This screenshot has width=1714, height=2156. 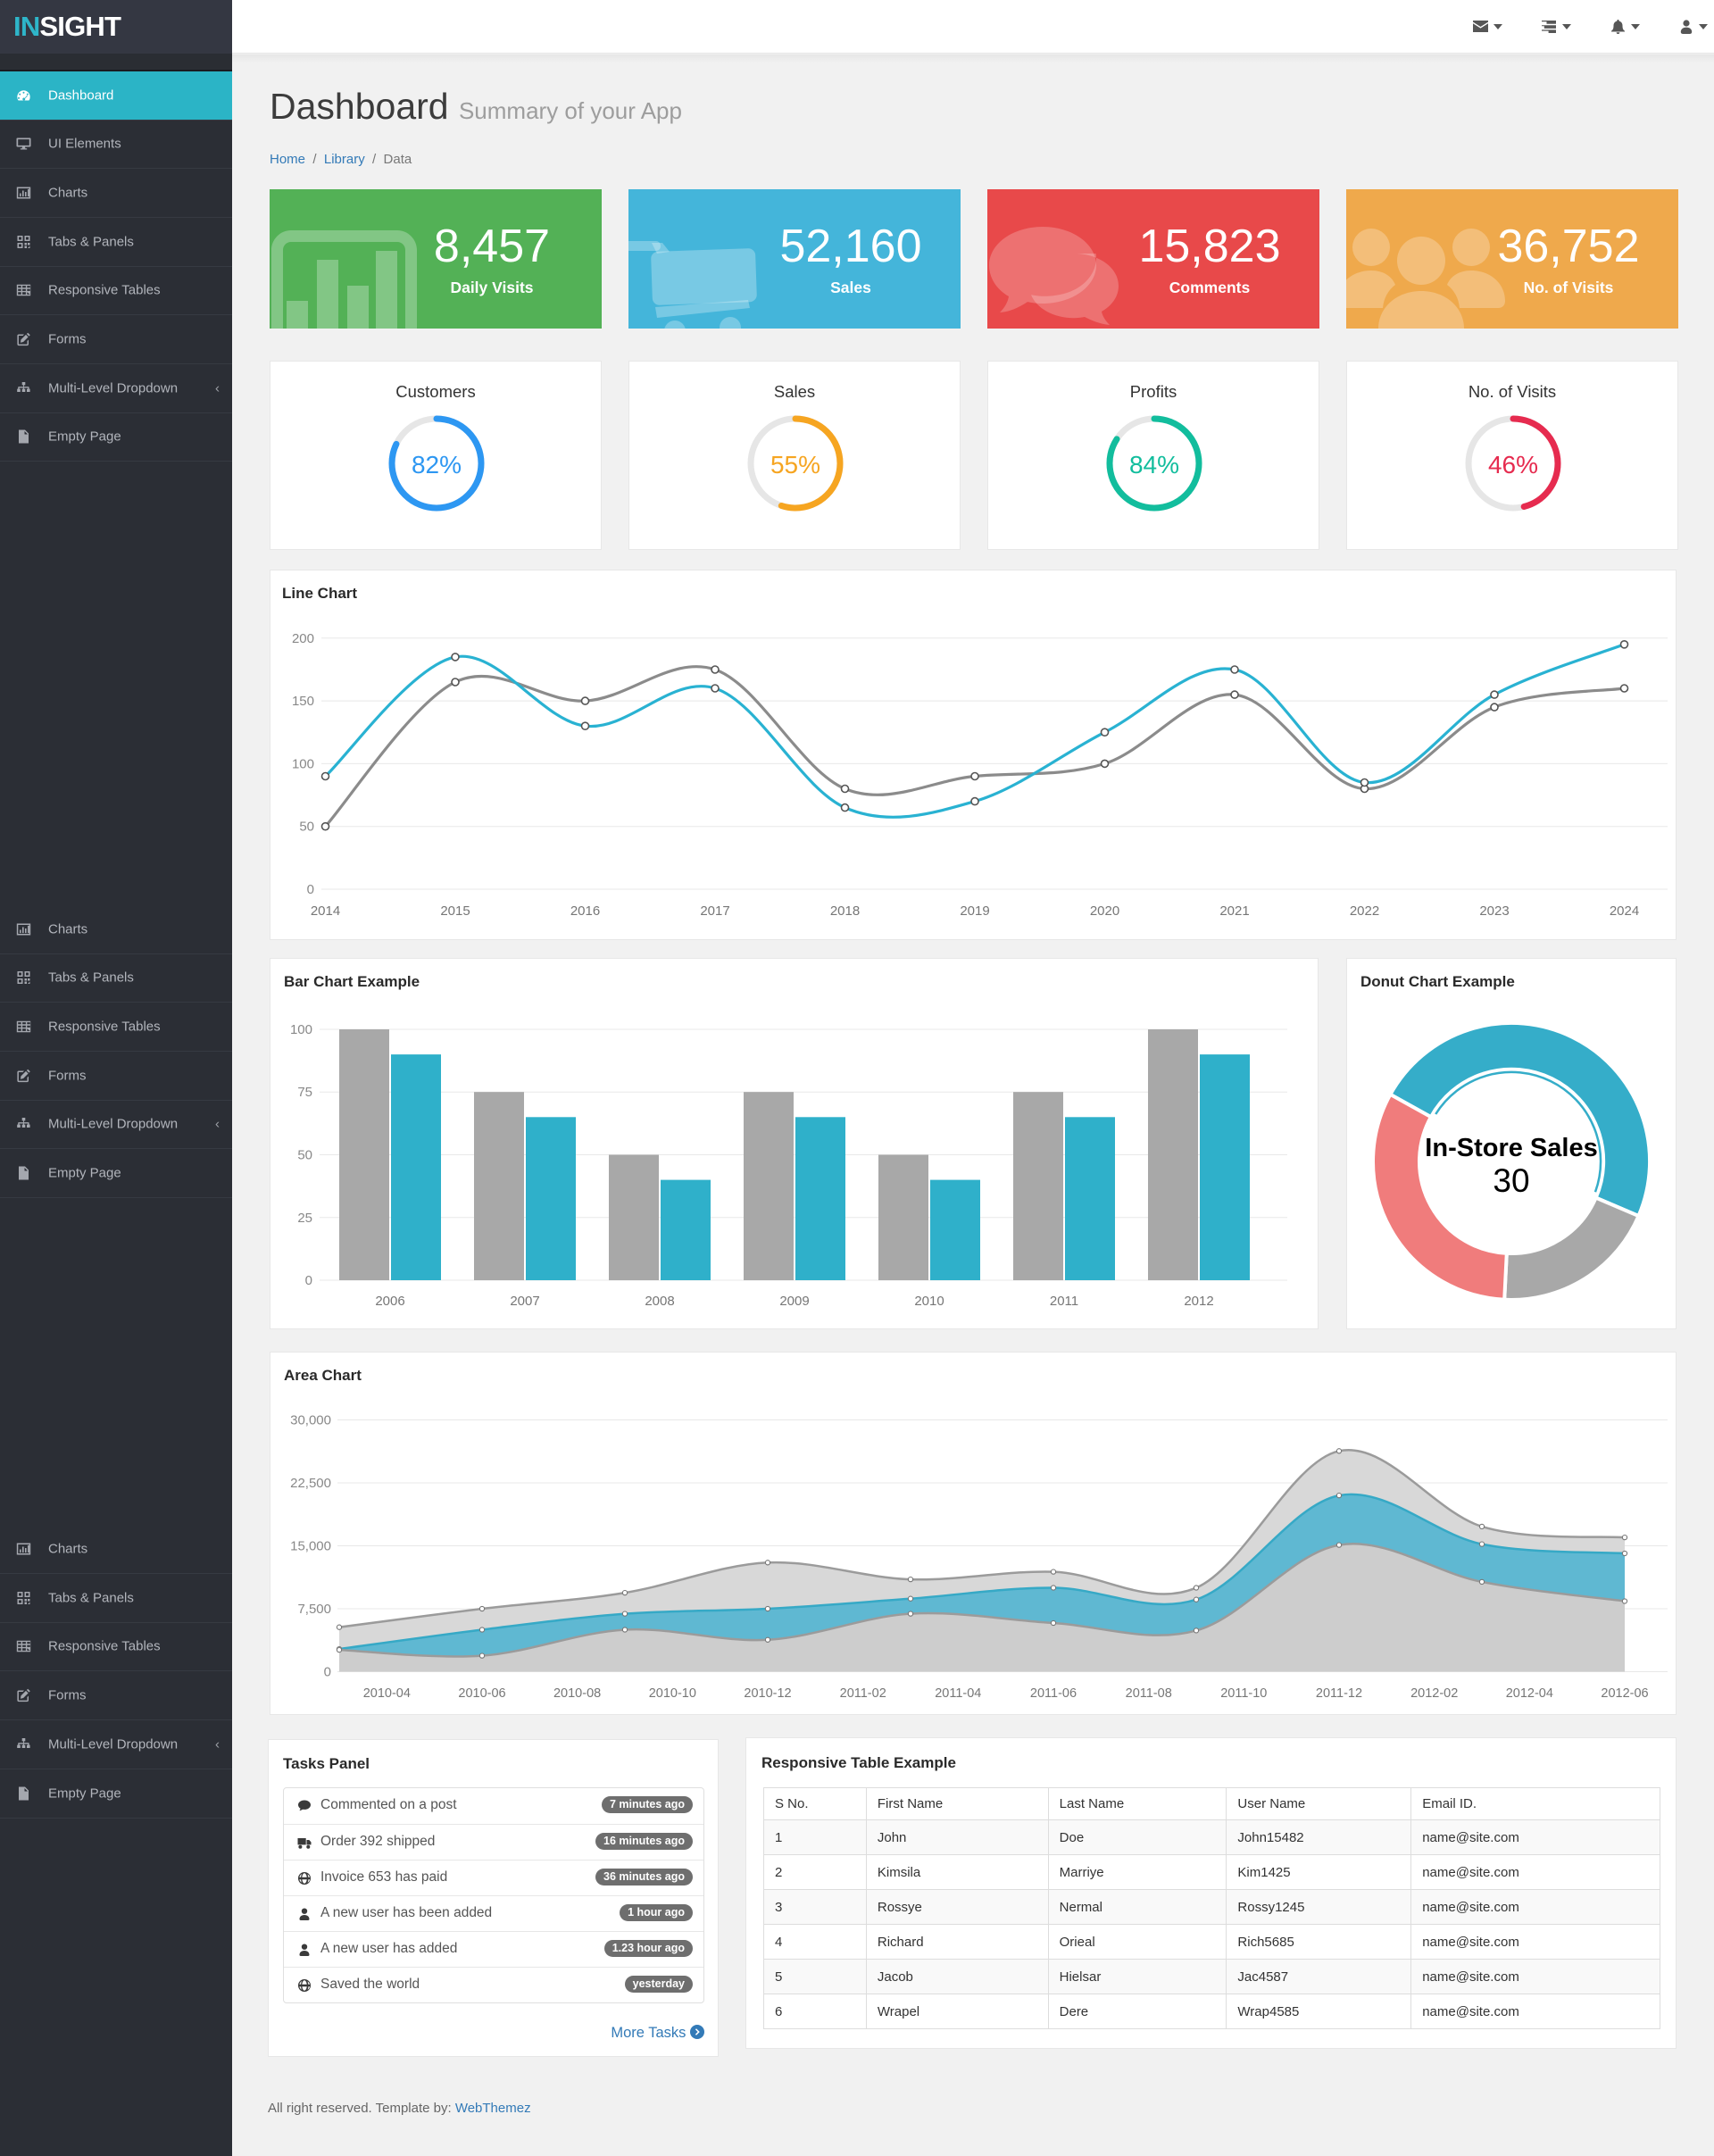 I want to click on svg-text: 2011-08, so click(x=1149, y=1693).